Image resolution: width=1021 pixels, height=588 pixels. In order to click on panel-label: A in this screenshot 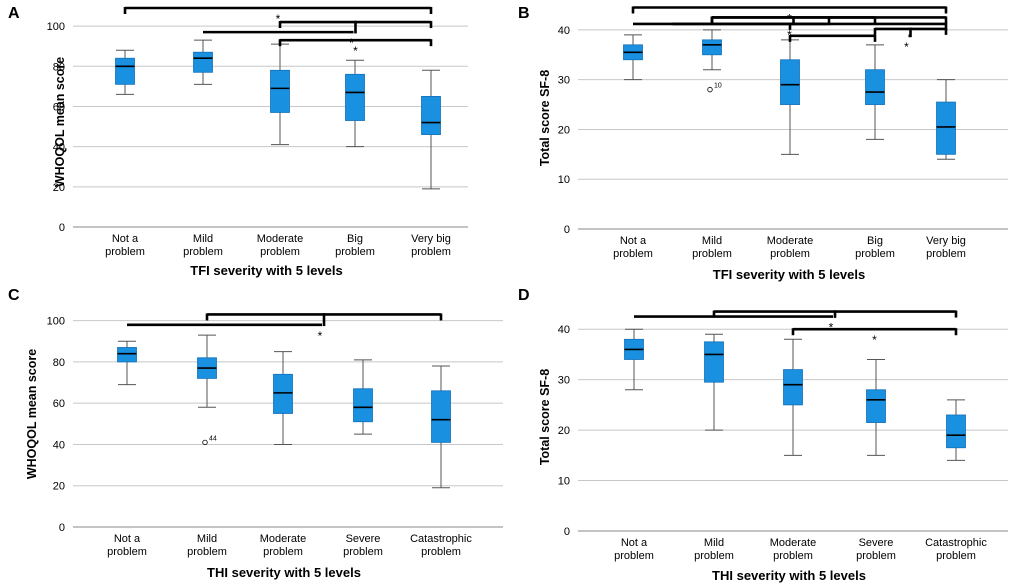, I will do `click(14, 13)`.